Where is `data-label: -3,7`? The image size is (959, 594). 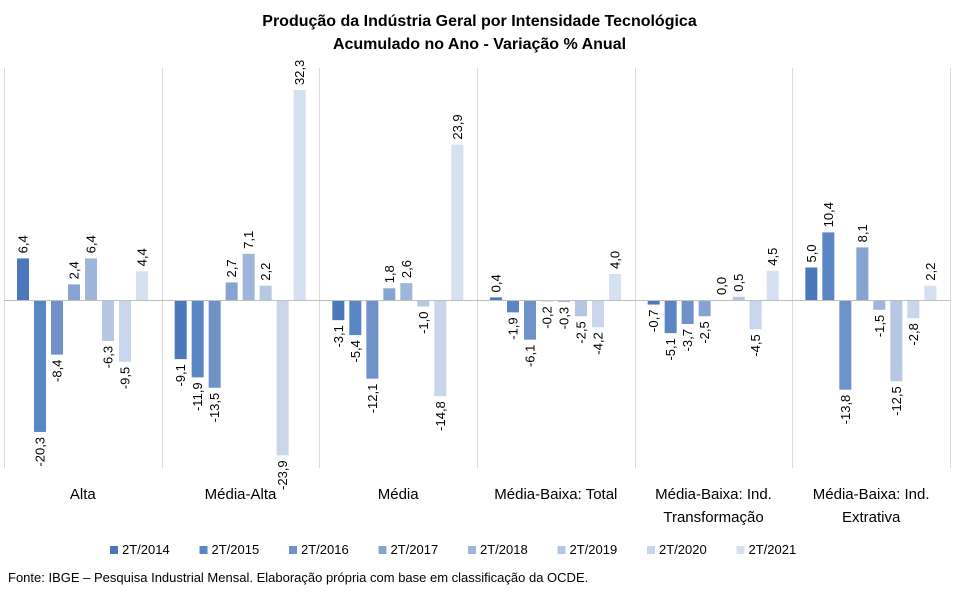
data-label: -3,7 is located at coordinates (687, 340).